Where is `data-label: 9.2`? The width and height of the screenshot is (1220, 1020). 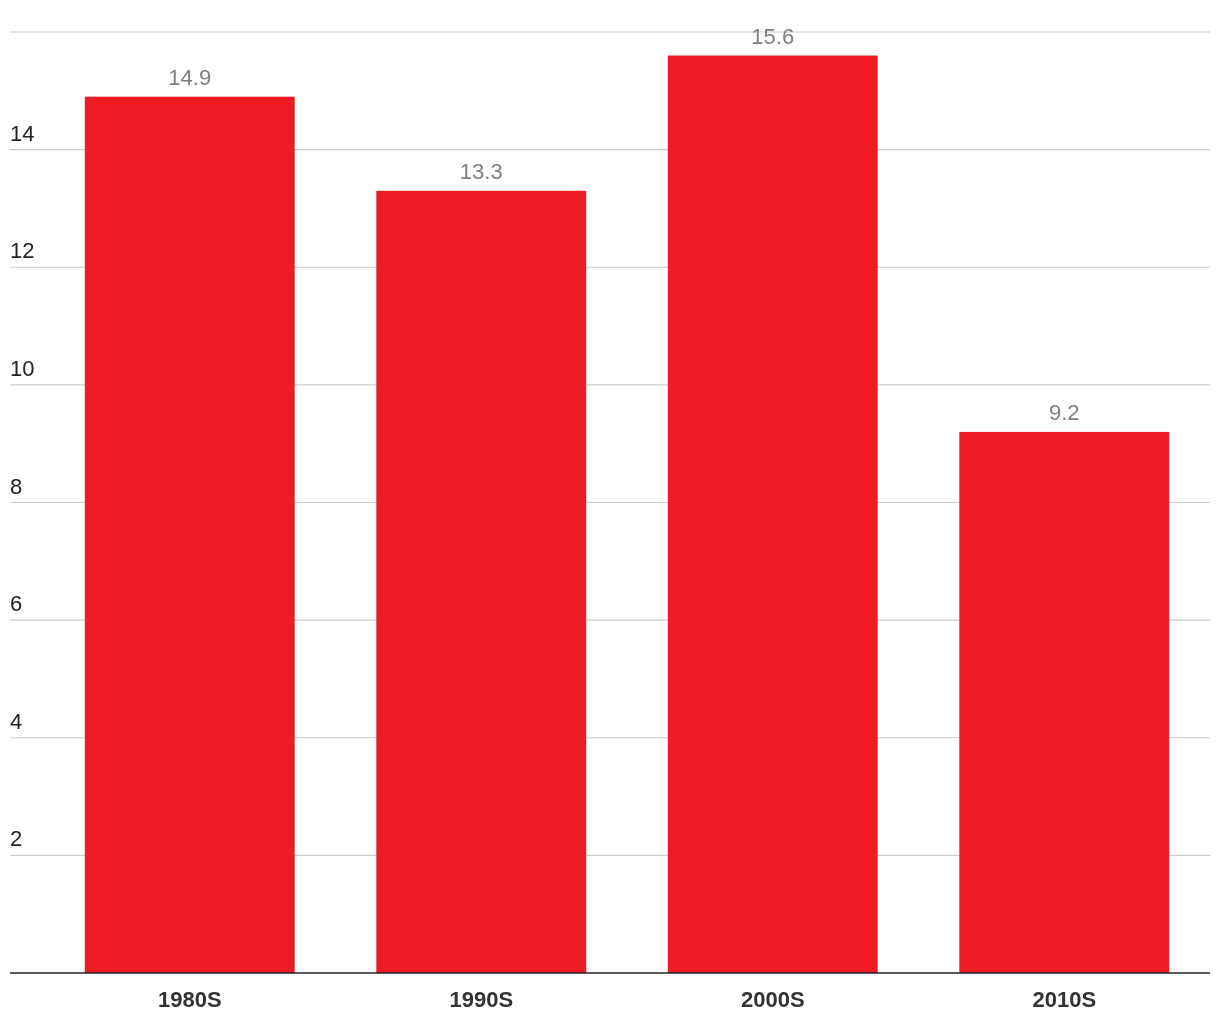 data-label: 9.2 is located at coordinates (1064, 412).